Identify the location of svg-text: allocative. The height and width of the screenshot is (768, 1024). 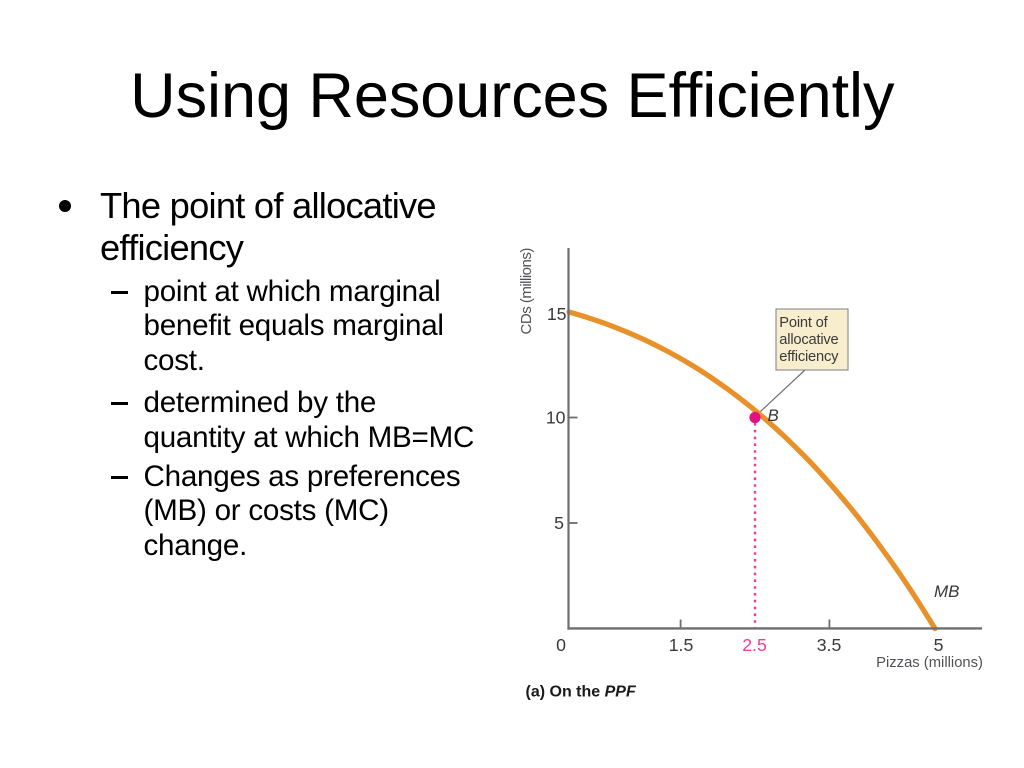
(808, 340).